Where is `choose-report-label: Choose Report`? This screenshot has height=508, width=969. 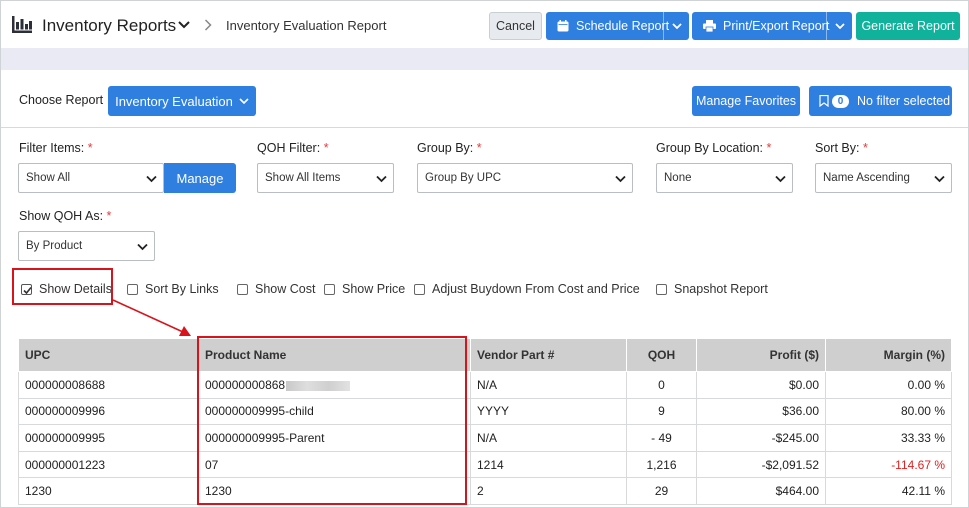 choose-report-label: Choose Report is located at coordinates (61, 100).